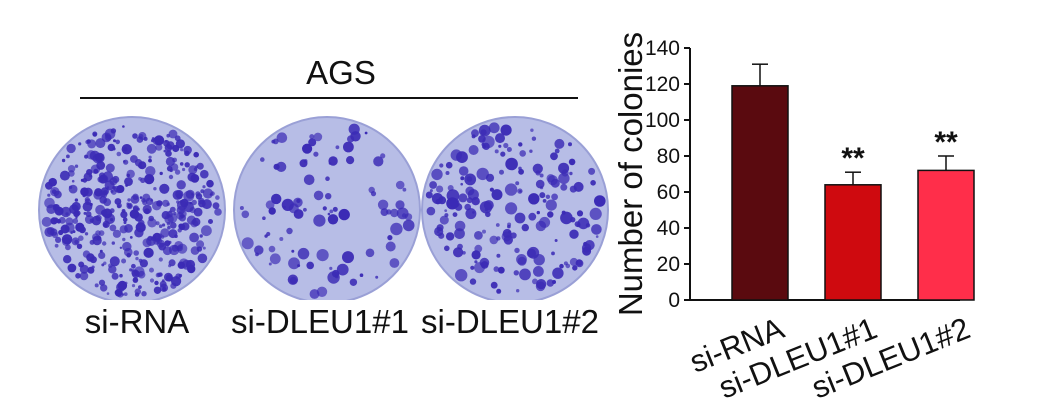 This screenshot has width=1038, height=411. Describe the element at coordinates (946, 142) in the screenshot. I see `significance-marker-2: **` at that location.